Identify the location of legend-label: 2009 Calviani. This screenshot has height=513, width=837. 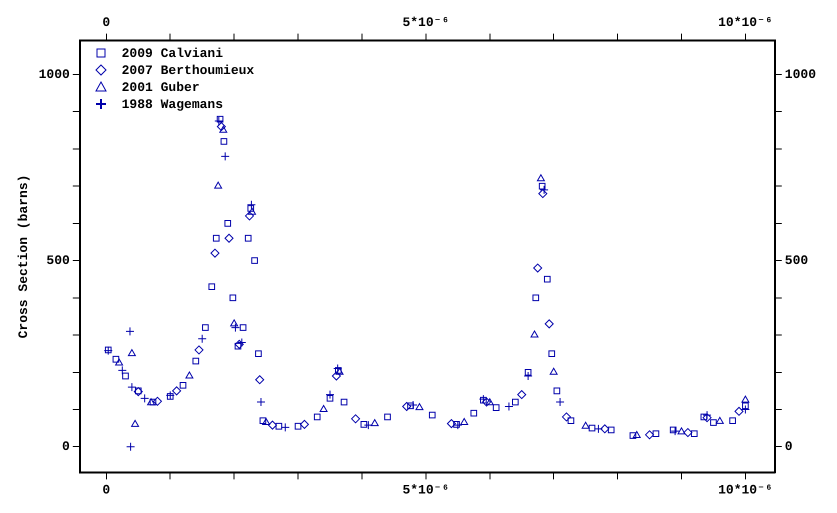
(173, 53).